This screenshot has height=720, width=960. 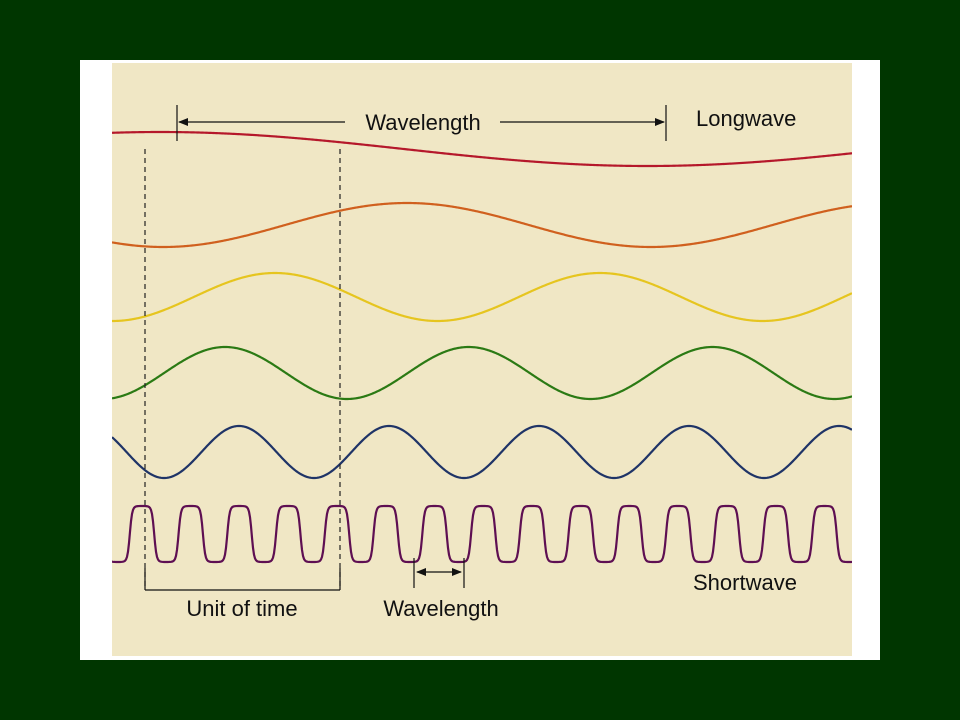 I want to click on orange-wave, so click(x=482, y=225).